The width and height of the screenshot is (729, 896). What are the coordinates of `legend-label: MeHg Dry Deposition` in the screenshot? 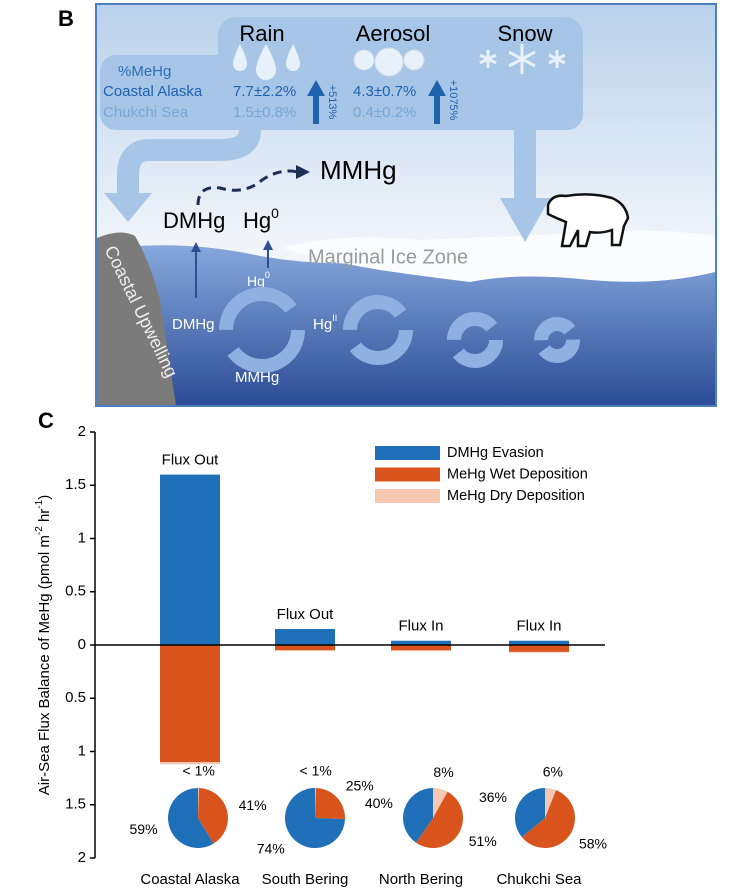 It's located at (516, 496).